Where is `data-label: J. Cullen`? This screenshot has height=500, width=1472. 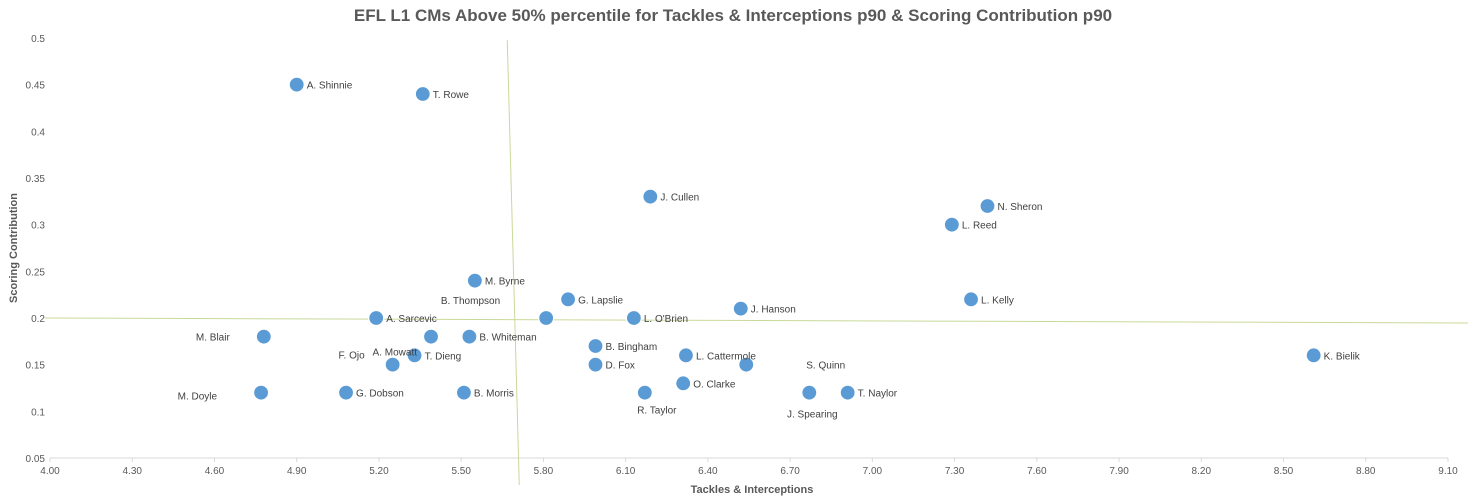
data-label: J. Cullen is located at coordinates (679, 198).